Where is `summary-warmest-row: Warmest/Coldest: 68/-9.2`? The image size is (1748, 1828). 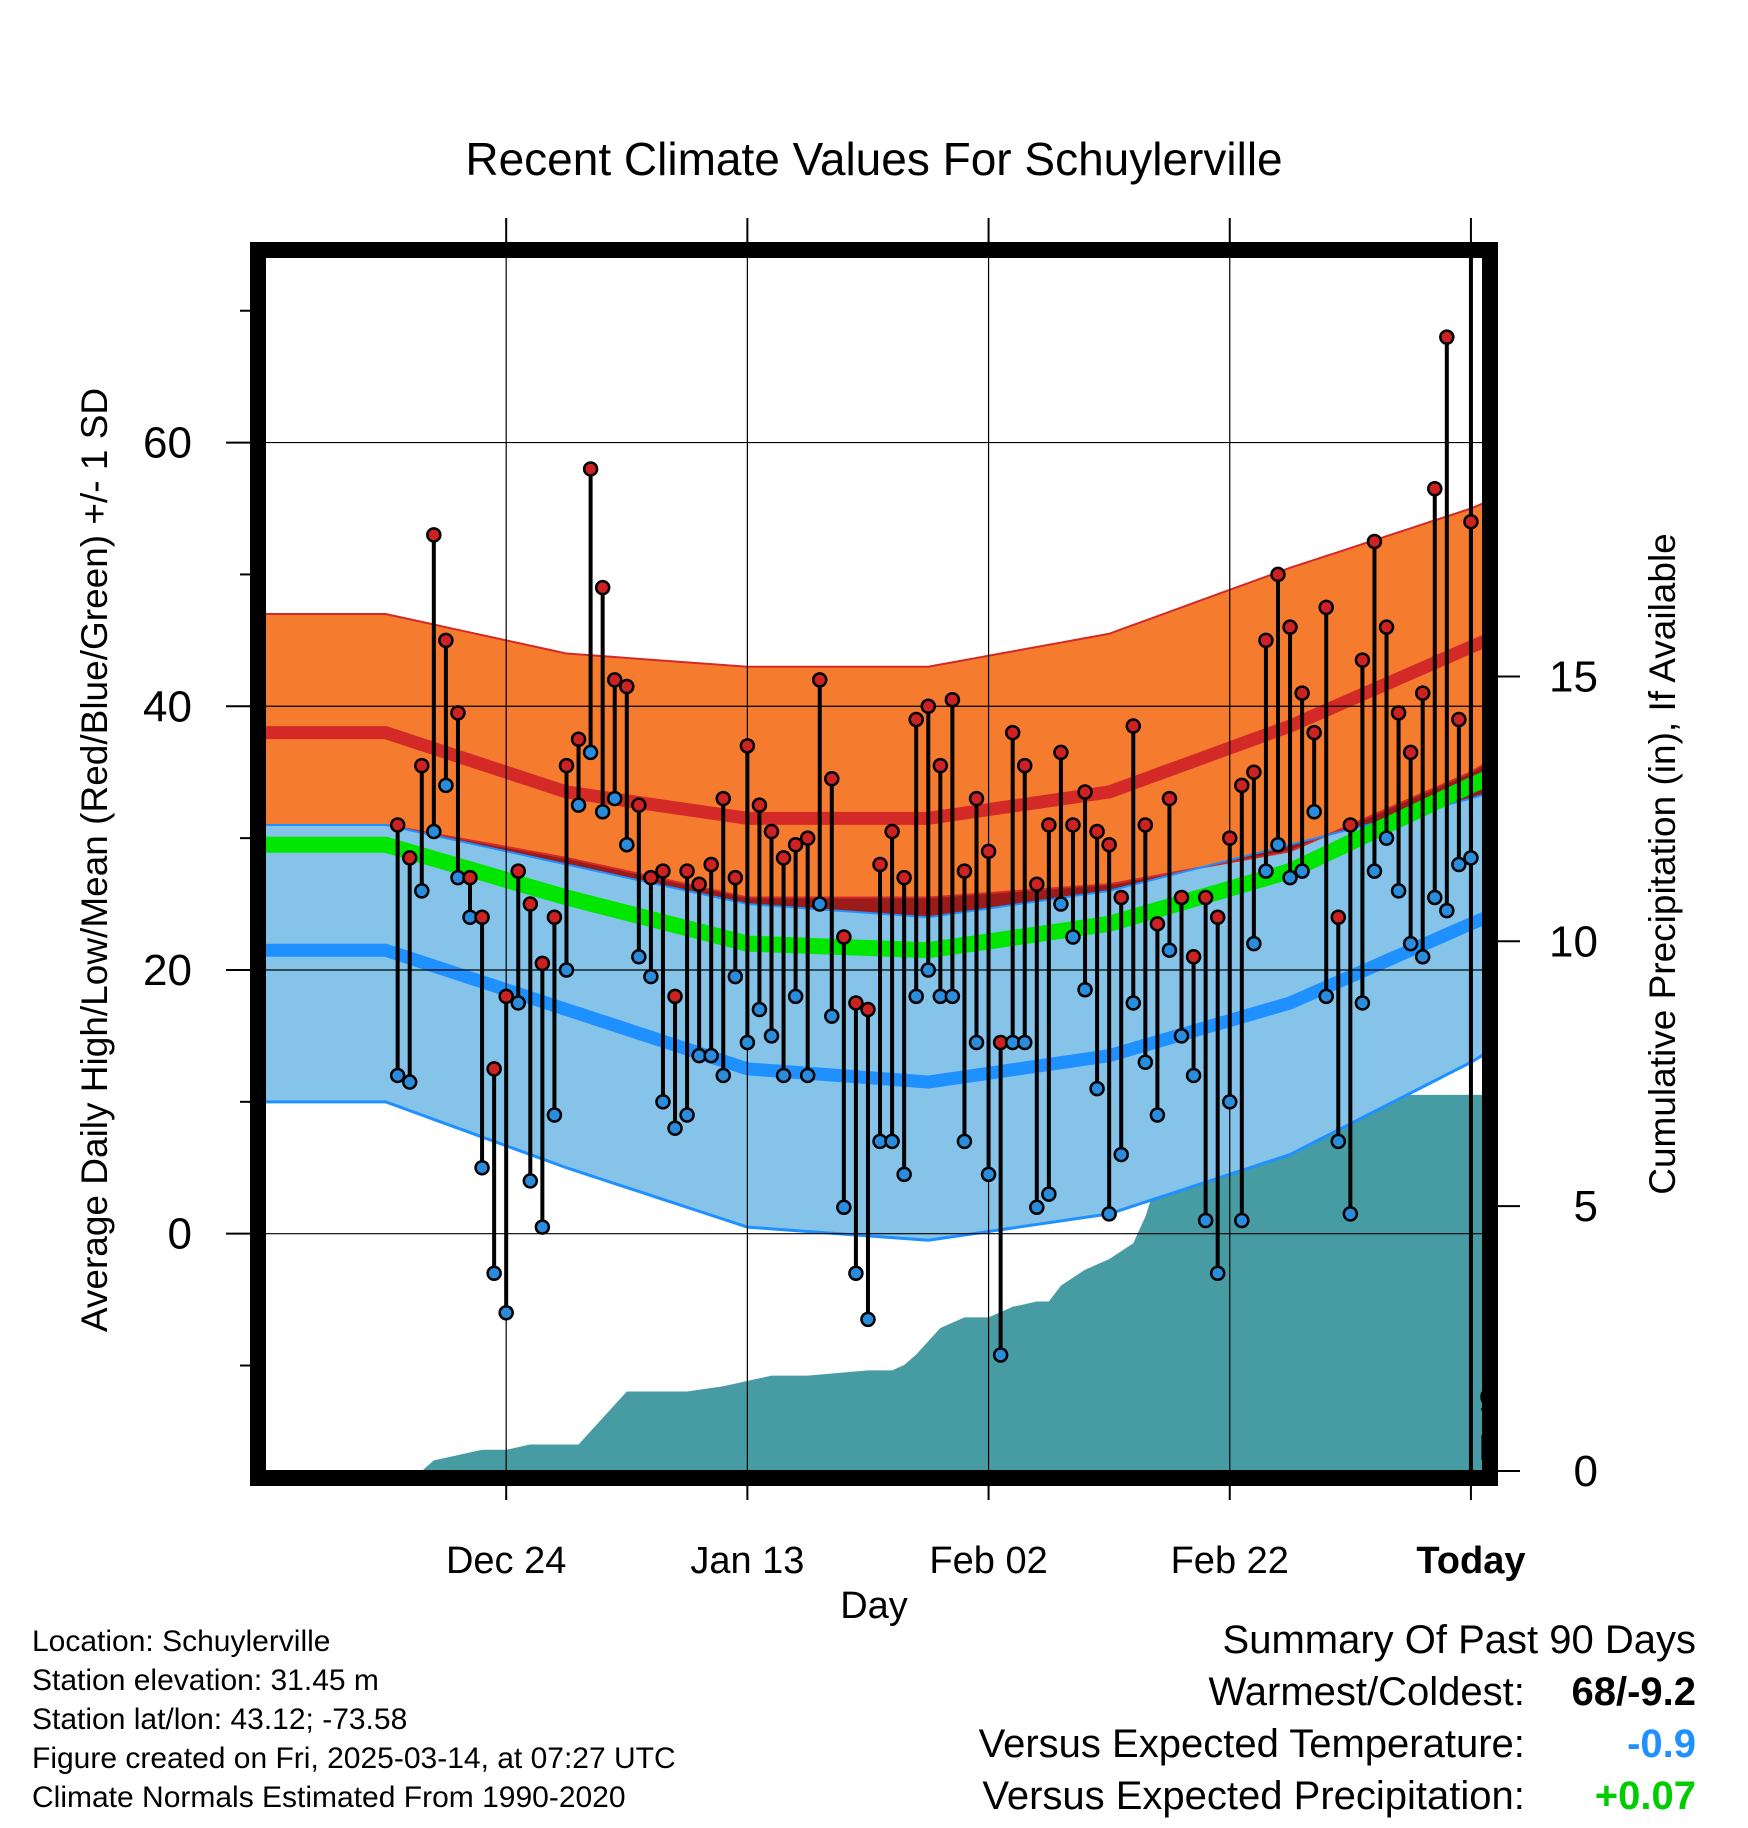 summary-warmest-row: Warmest/Coldest: 68/-9.2 is located at coordinates (1453, 1692).